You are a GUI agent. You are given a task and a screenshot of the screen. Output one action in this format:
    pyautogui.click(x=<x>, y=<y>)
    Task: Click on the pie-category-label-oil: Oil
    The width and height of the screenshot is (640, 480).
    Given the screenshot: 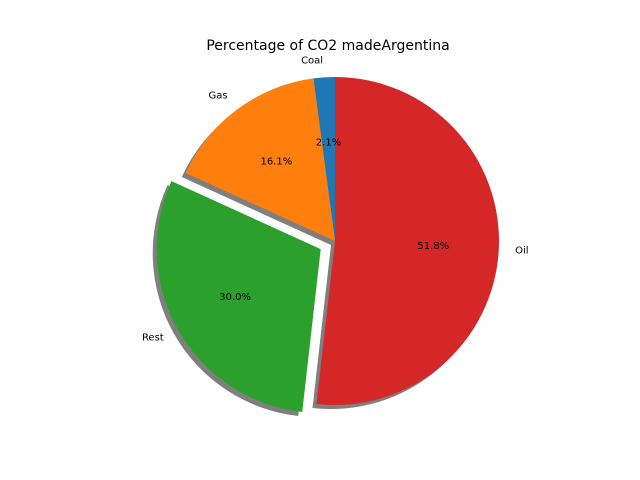 What is the action you would take?
    pyautogui.click(x=521, y=251)
    